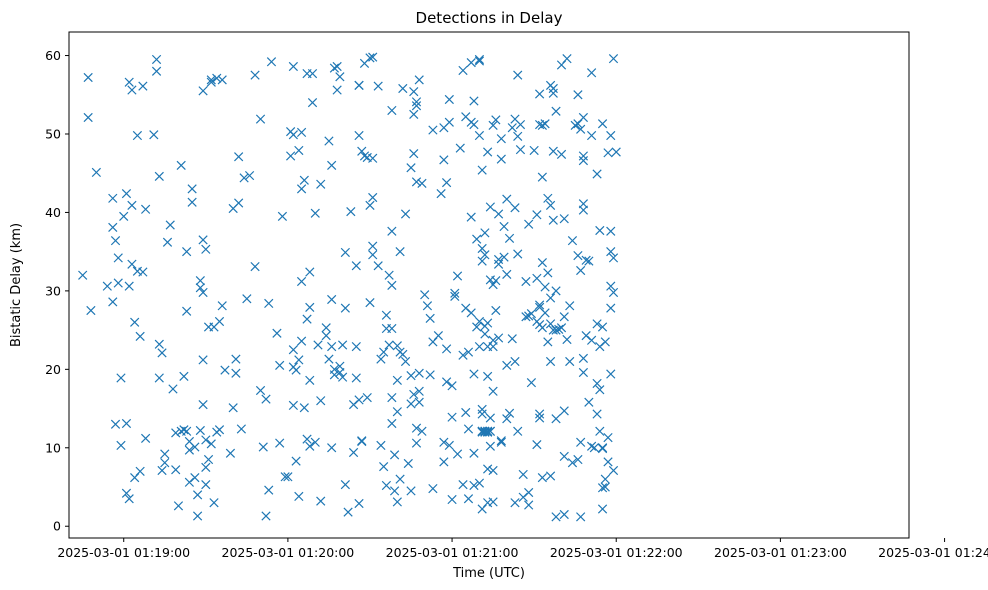  I want to click on y-tick-label: 60, so click(53, 55).